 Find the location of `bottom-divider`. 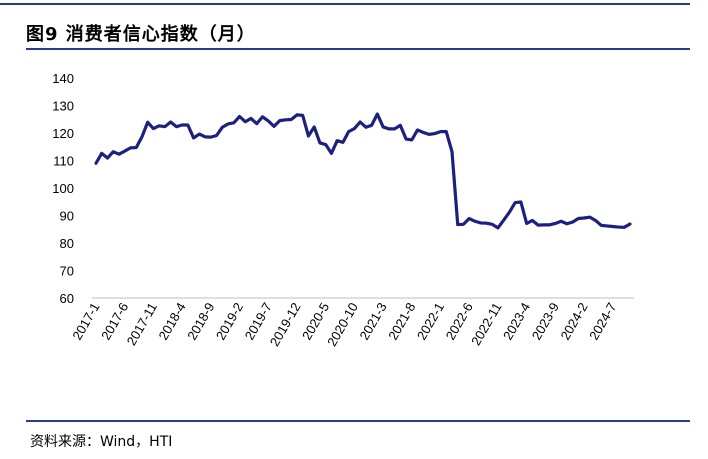

bottom-divider is located at coordinates (358, 421).